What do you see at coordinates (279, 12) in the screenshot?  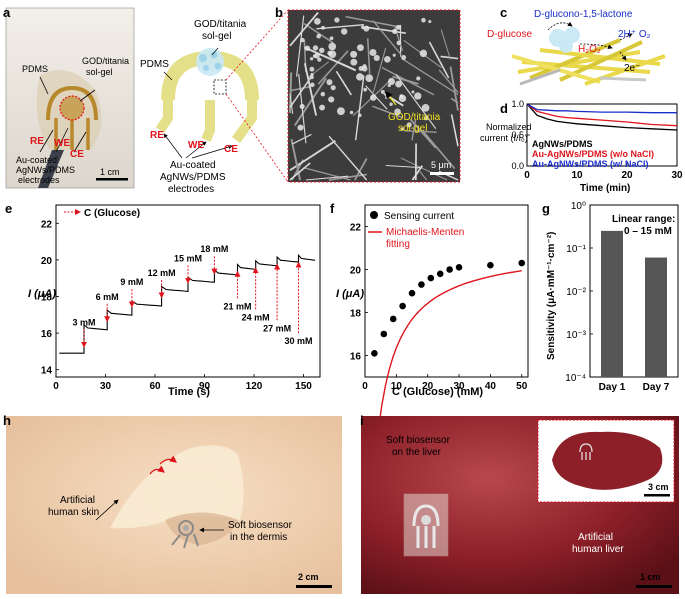 I see `panel-b-letter: b` at bounding box center [279, 12].